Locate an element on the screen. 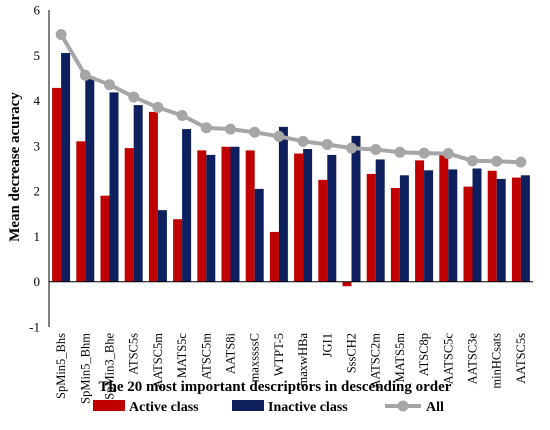  x-category-label: ATSC5m is located at coordinates (206, 356).